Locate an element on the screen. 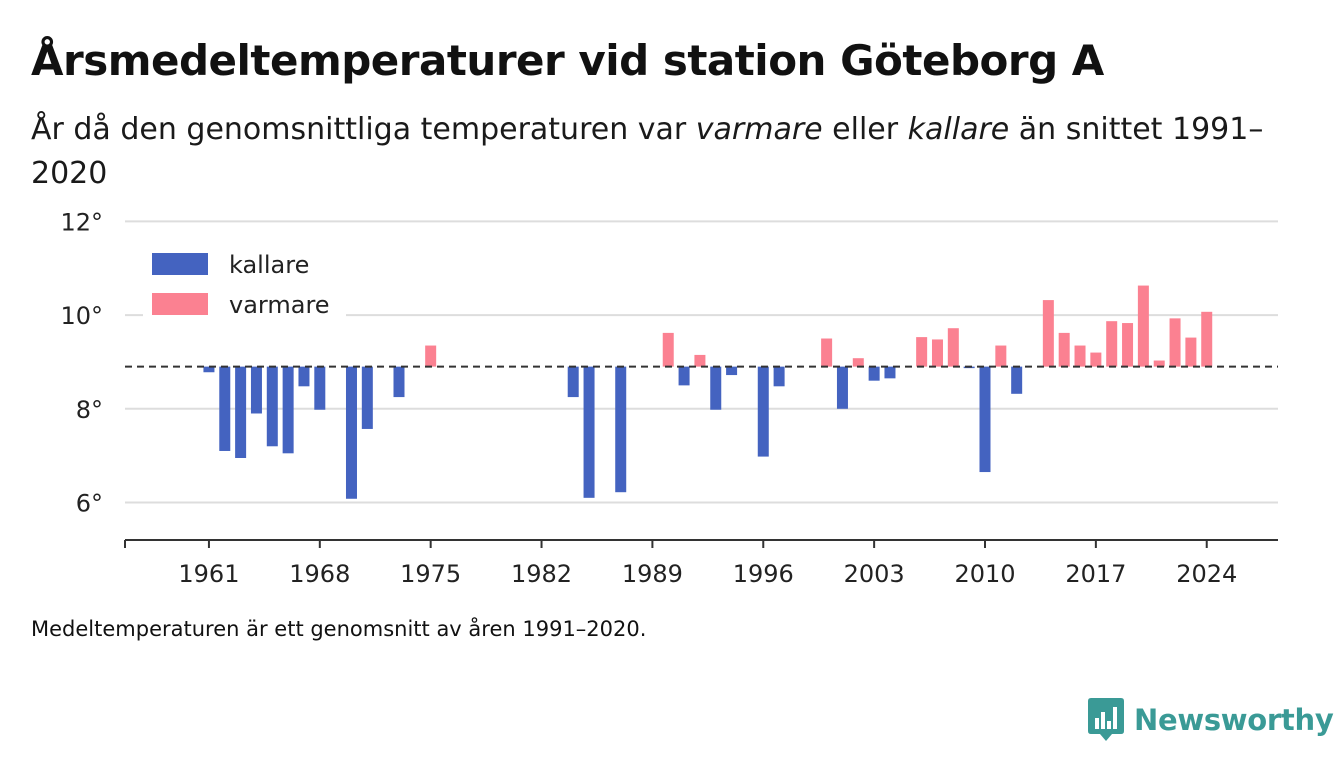  x-tick-label: 2003 is located at coordinates (874, 574).